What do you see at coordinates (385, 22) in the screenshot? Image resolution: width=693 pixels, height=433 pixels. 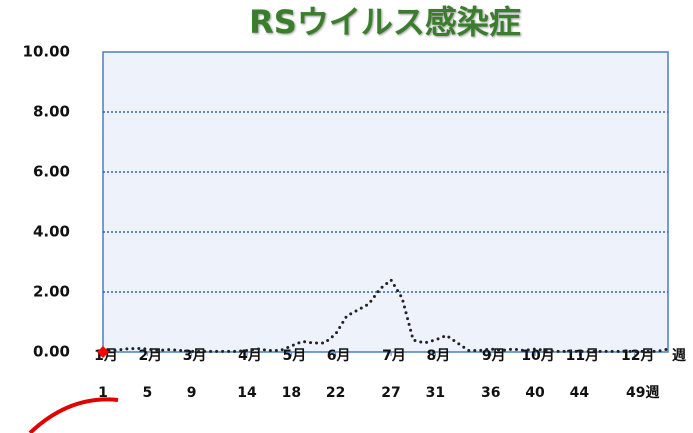 I see `chart-title: RSウイルス感染症` at bounding box center [385, 22].